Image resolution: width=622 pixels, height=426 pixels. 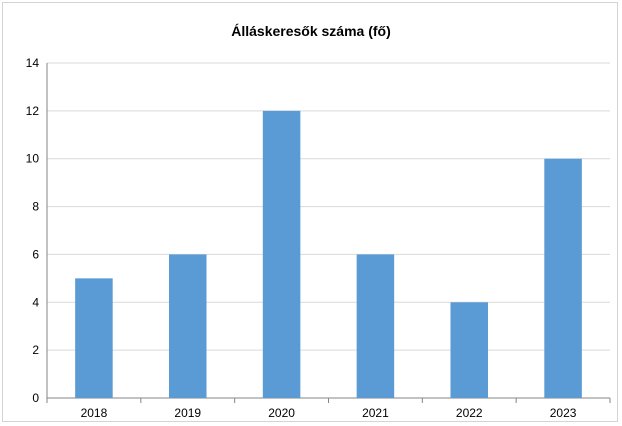 What do you see at coordinates (35, 207) in the screenshot?
I see `y-tick-label: 8` at bounding box center [35, 207].